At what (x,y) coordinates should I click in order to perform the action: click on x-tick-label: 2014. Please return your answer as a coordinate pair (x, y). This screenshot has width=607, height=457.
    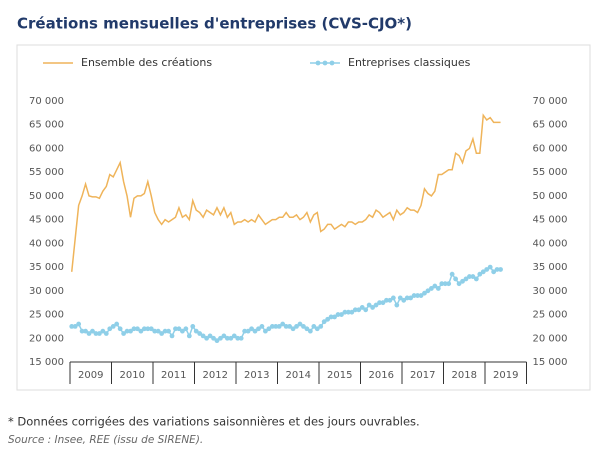
    Looking at the image, I should click on (298, 375).